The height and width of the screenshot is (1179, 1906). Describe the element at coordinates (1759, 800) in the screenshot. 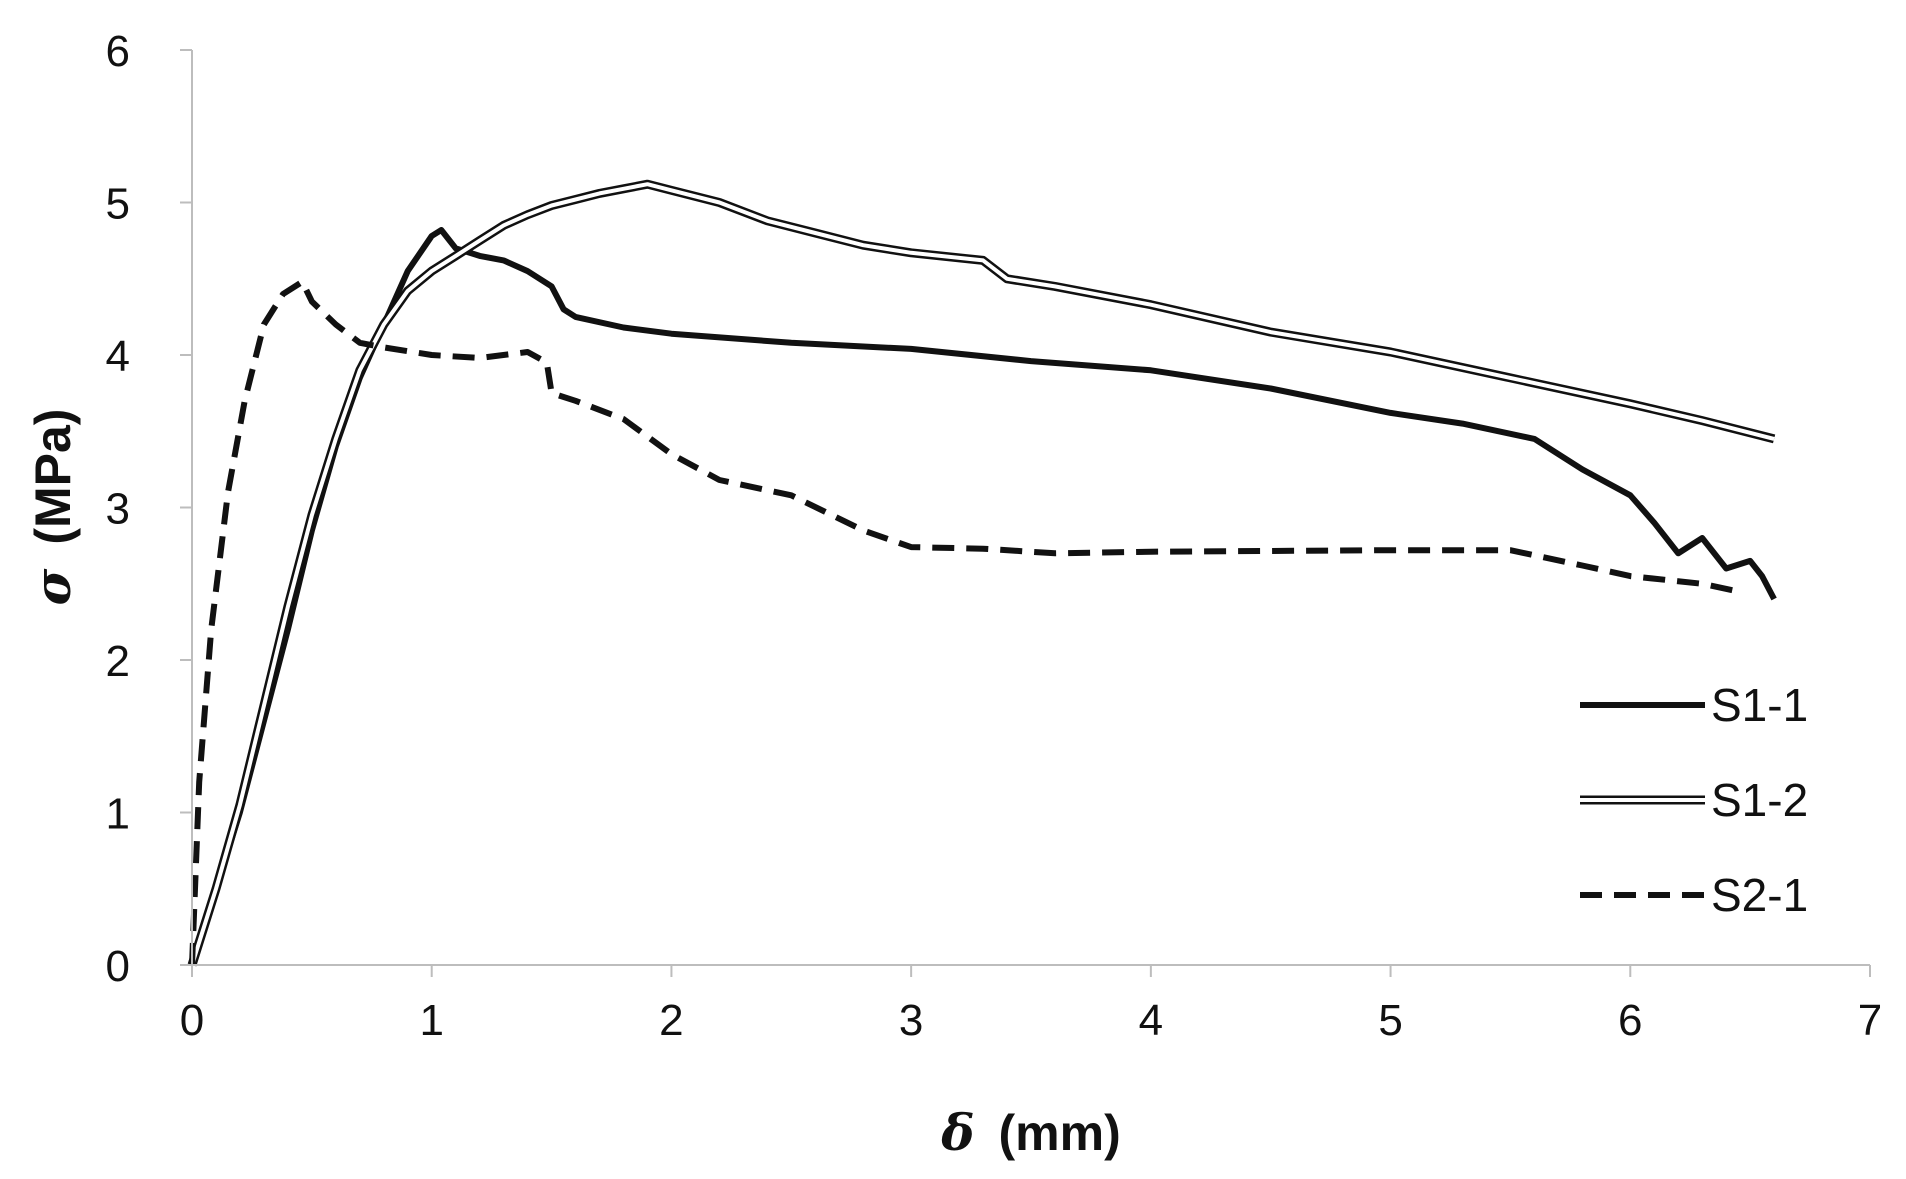

I see `legend-label: S1-2` at that location.